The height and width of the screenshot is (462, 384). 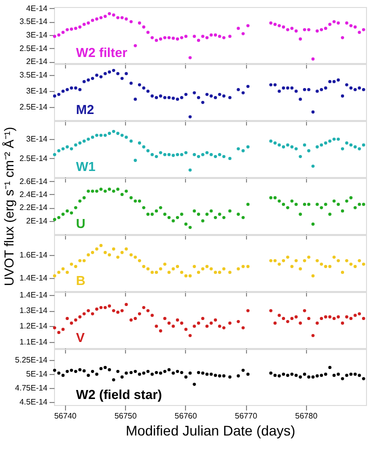 I want to click on x-tick-label: 56770, so click(x=246, y=416).